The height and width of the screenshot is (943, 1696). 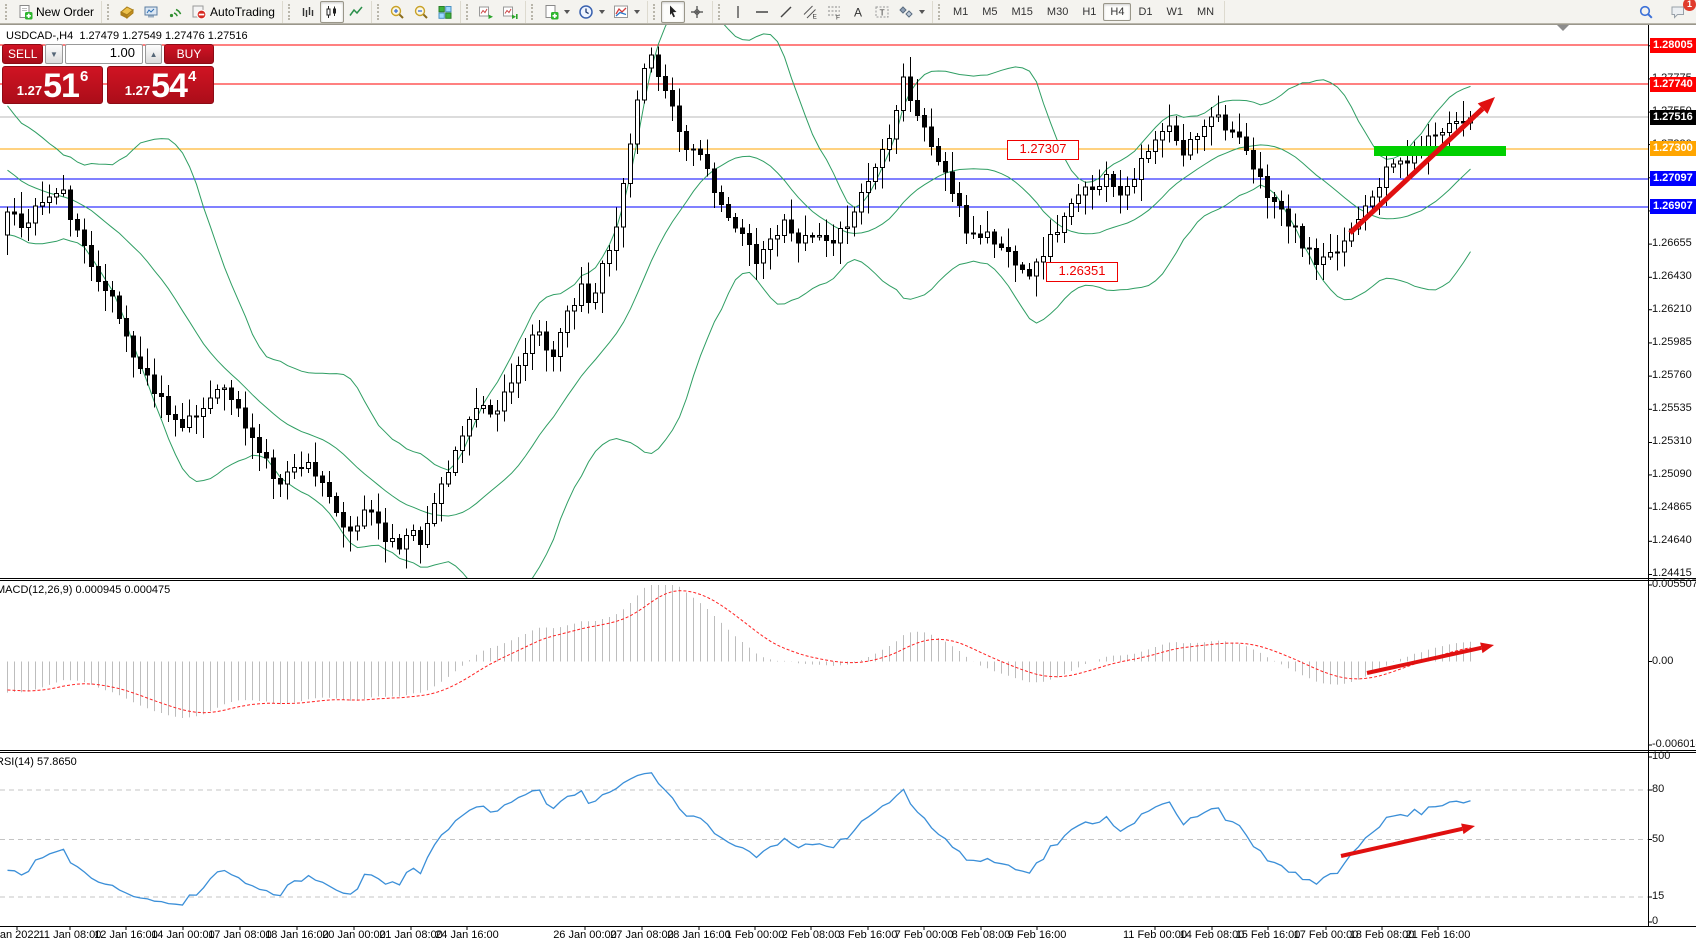 I want to click on signal-icon, so click(x=175, y=12).